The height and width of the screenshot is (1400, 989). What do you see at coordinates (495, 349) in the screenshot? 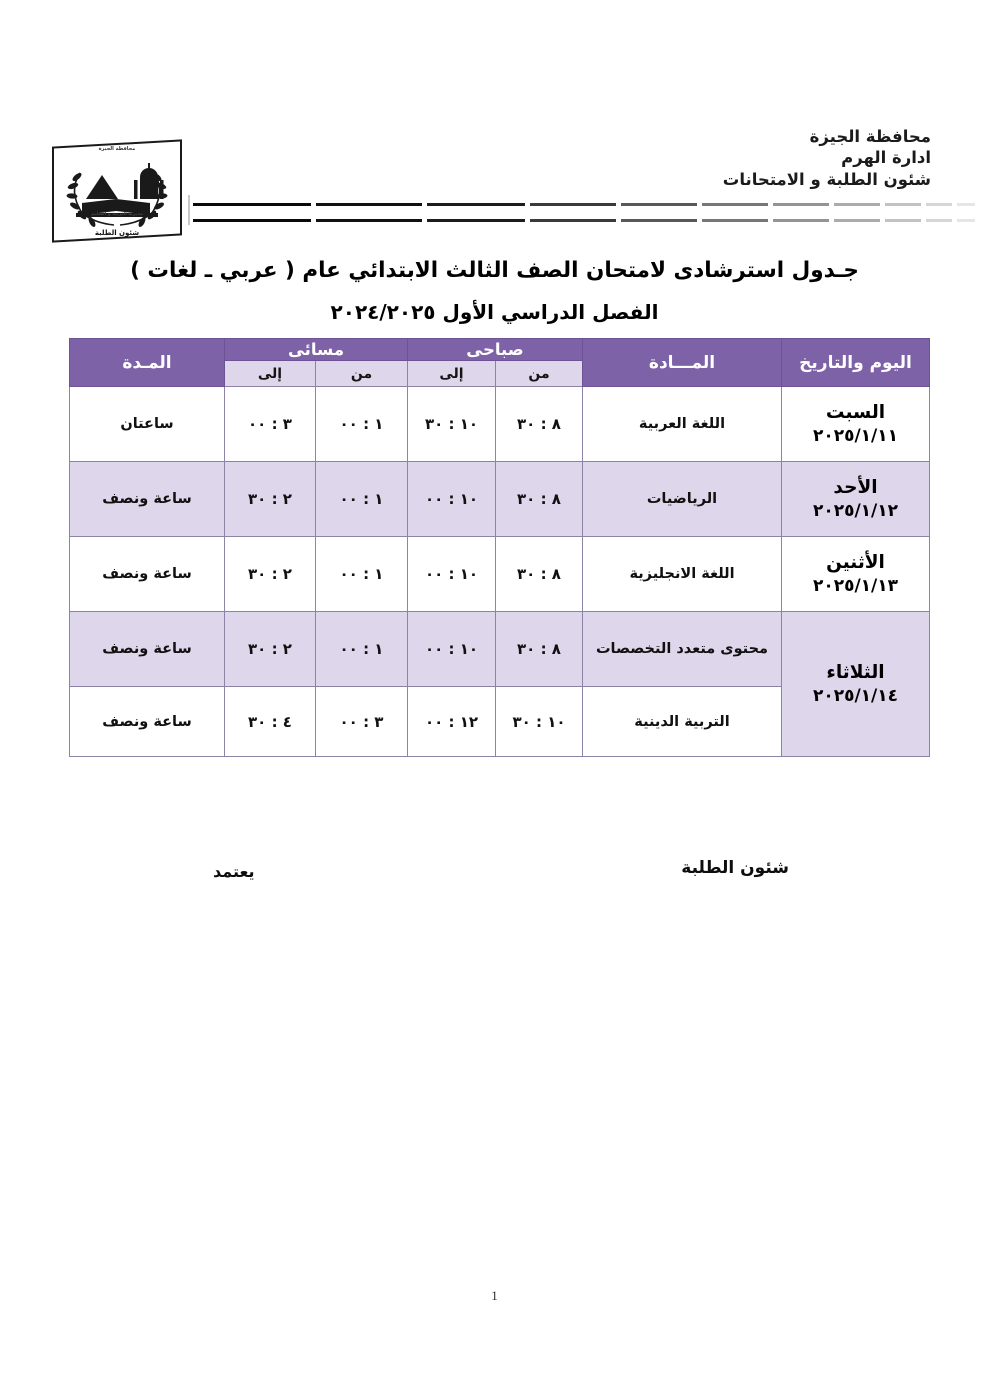
I see `column-group-header-morning: صباحى` at bounding box center [495, 349].